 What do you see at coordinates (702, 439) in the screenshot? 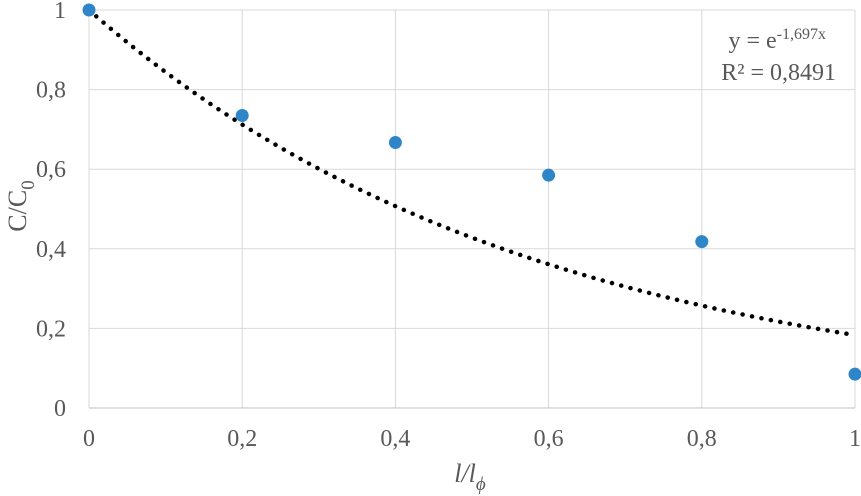
I see `x-tick-label: 0,8` at bounding box center [702, 439].